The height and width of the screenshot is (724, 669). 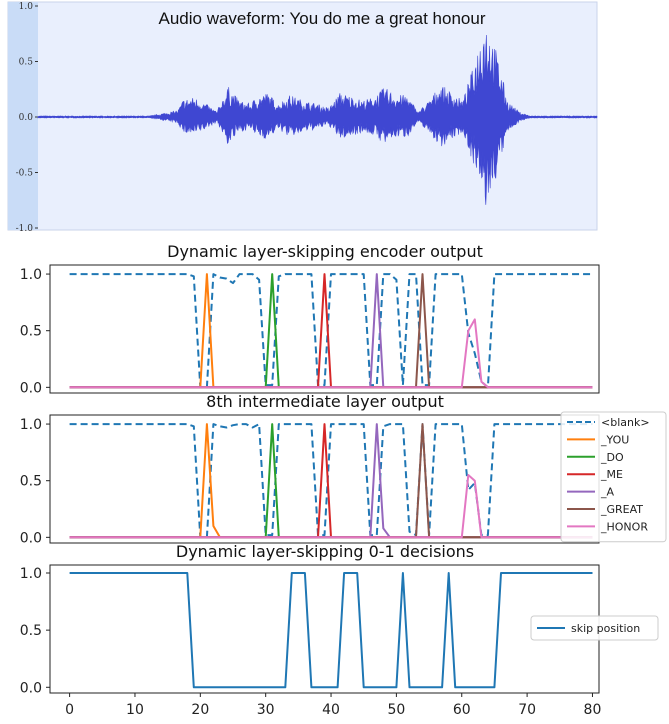 What do you see at coordinates (135, 710) in the screenshot?
I see `x-tick-label: 10` at bounding box center [135, 710].